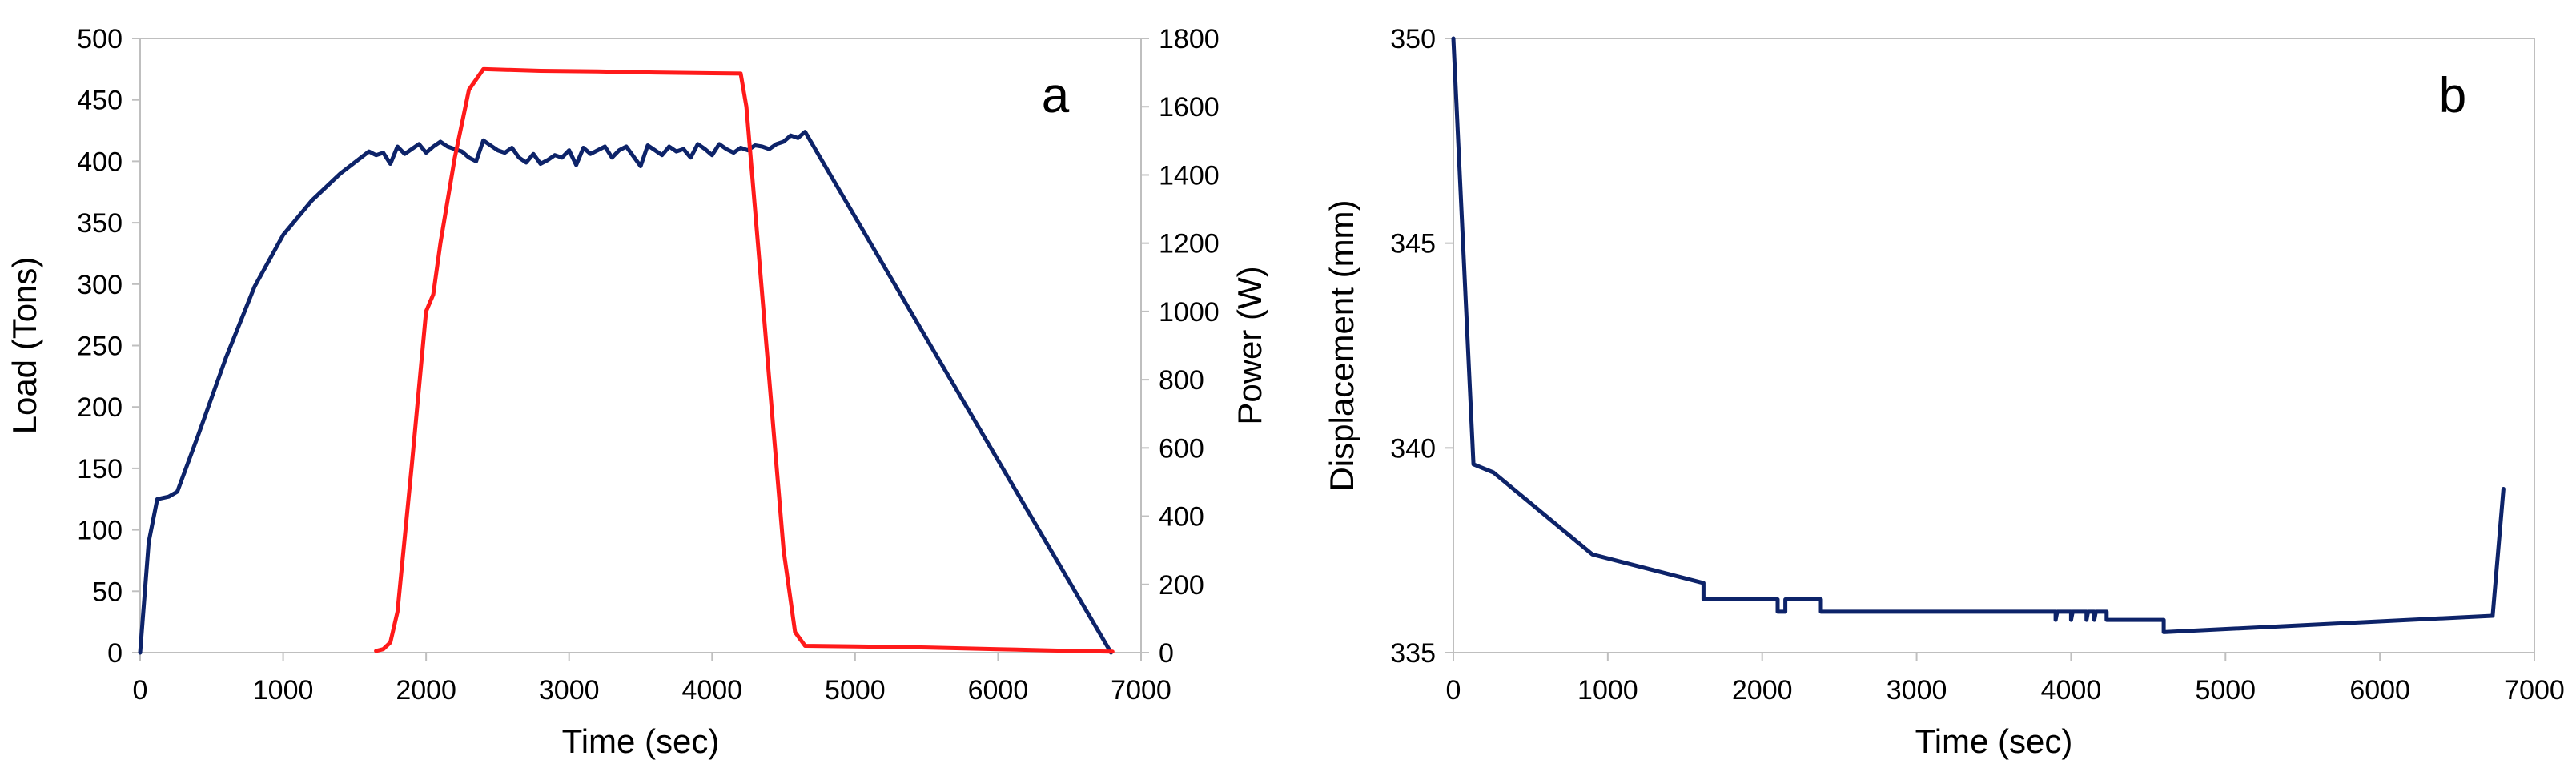  I want to click on y-tick-label: 150, so click(100, 469).